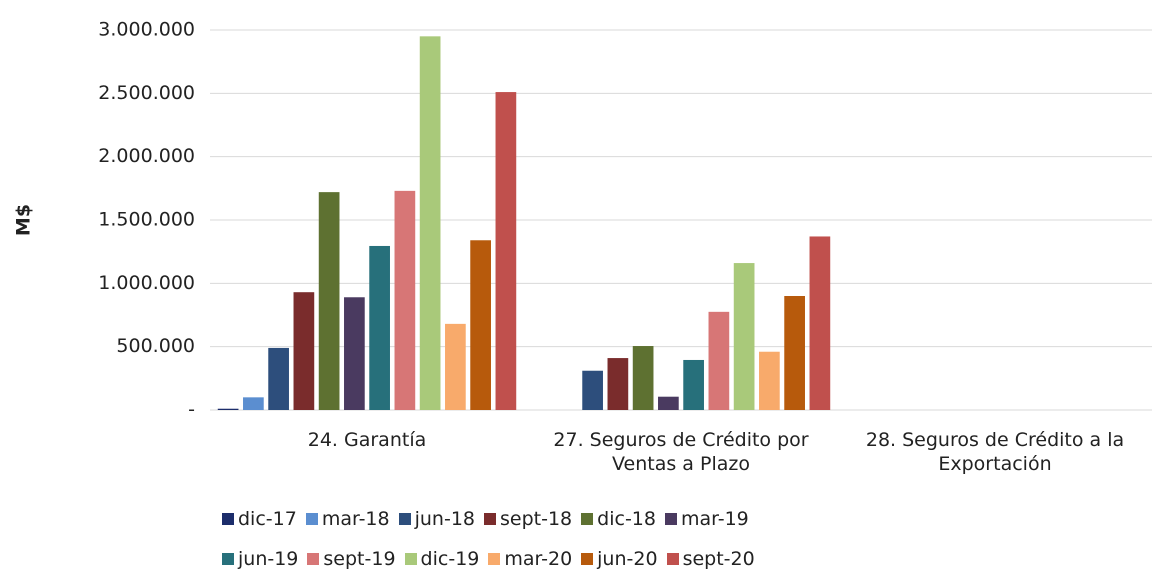 This screenshot has width=1152, height=582. Describe the element at coordinates (268, 559) in the screenshot. I see `legend-label: jun-19` at that location.